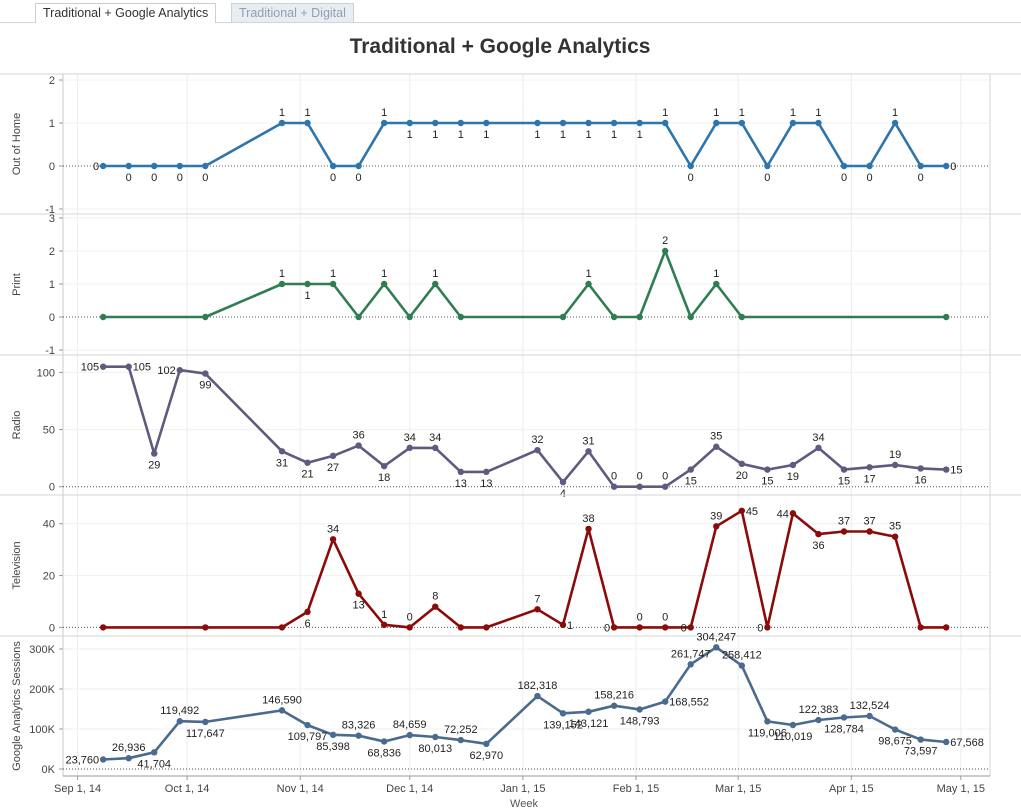  What do you see at coordinates (82, 760) in the screenshot?
I see `data-label: 23,760` at bounding box center [82, 760].